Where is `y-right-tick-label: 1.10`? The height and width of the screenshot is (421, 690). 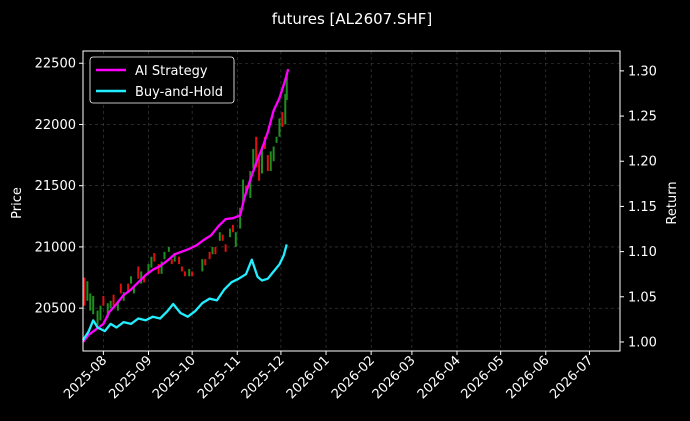 y-right-tick-label: 1.10 is located at coordinates (642, 252).